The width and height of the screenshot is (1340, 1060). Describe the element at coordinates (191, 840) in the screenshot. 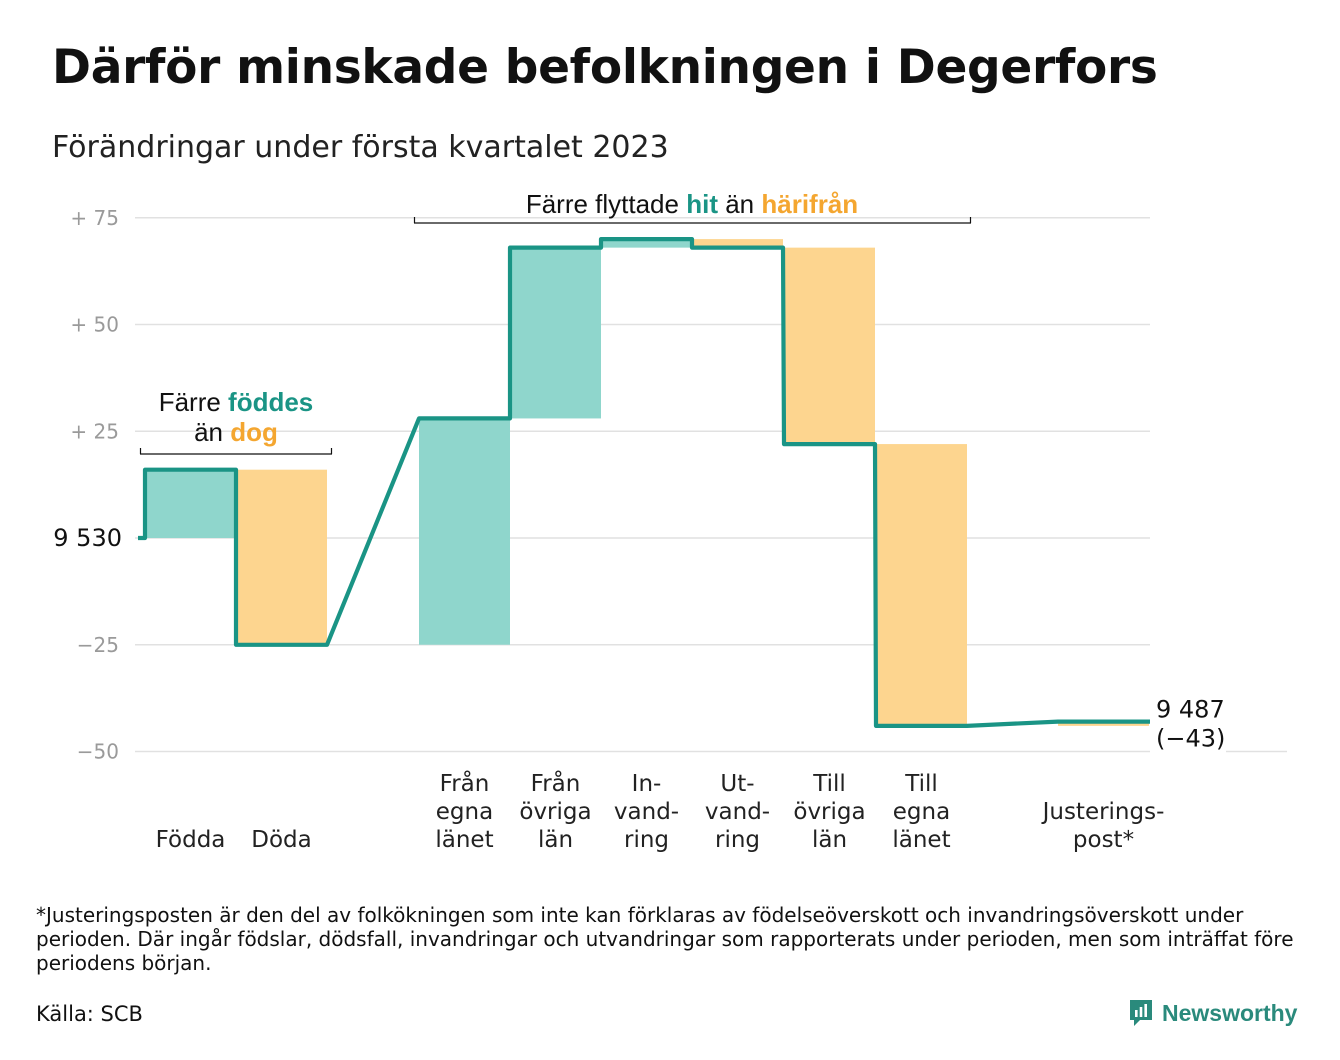

I see `category-label-fodda: Födda` at that location.